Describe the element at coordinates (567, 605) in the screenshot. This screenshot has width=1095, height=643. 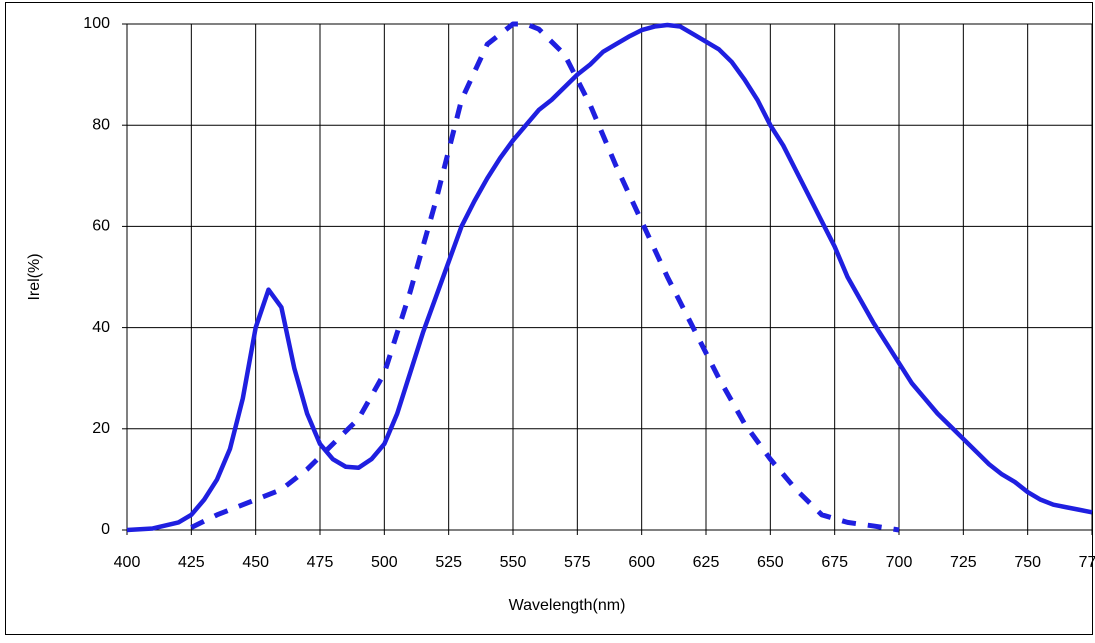
I see `x-axis-label: Wavelength(nm)` at that location.